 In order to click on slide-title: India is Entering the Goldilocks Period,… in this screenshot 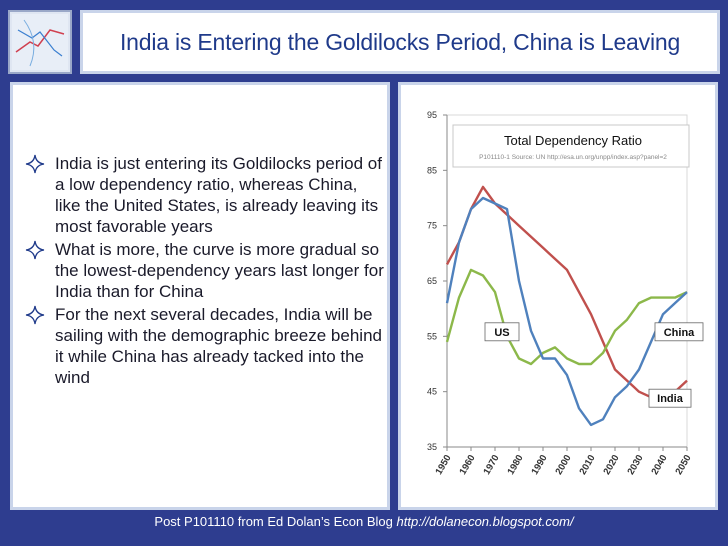, I will do `click(400, 41)`.